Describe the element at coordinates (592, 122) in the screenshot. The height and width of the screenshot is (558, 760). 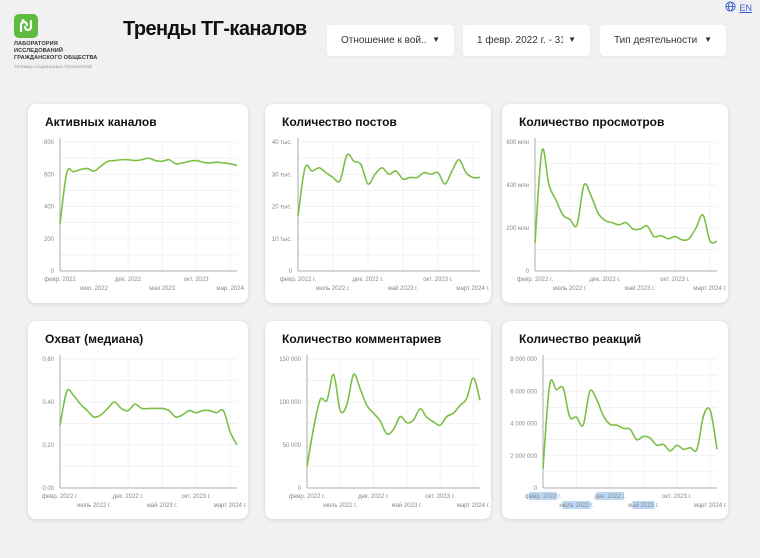
I see `chart-title: Количество просмотров` at that location.